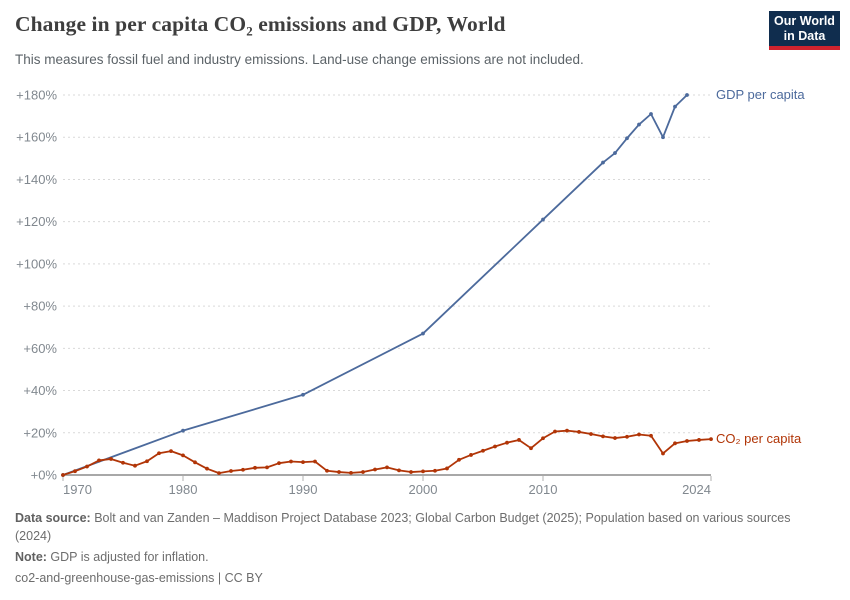 This screenshot has width=850, height=600. Describe the element at coordinates (759, 438) in the screenshot. I see `series-end-label: CO₂ per capita` at that location.